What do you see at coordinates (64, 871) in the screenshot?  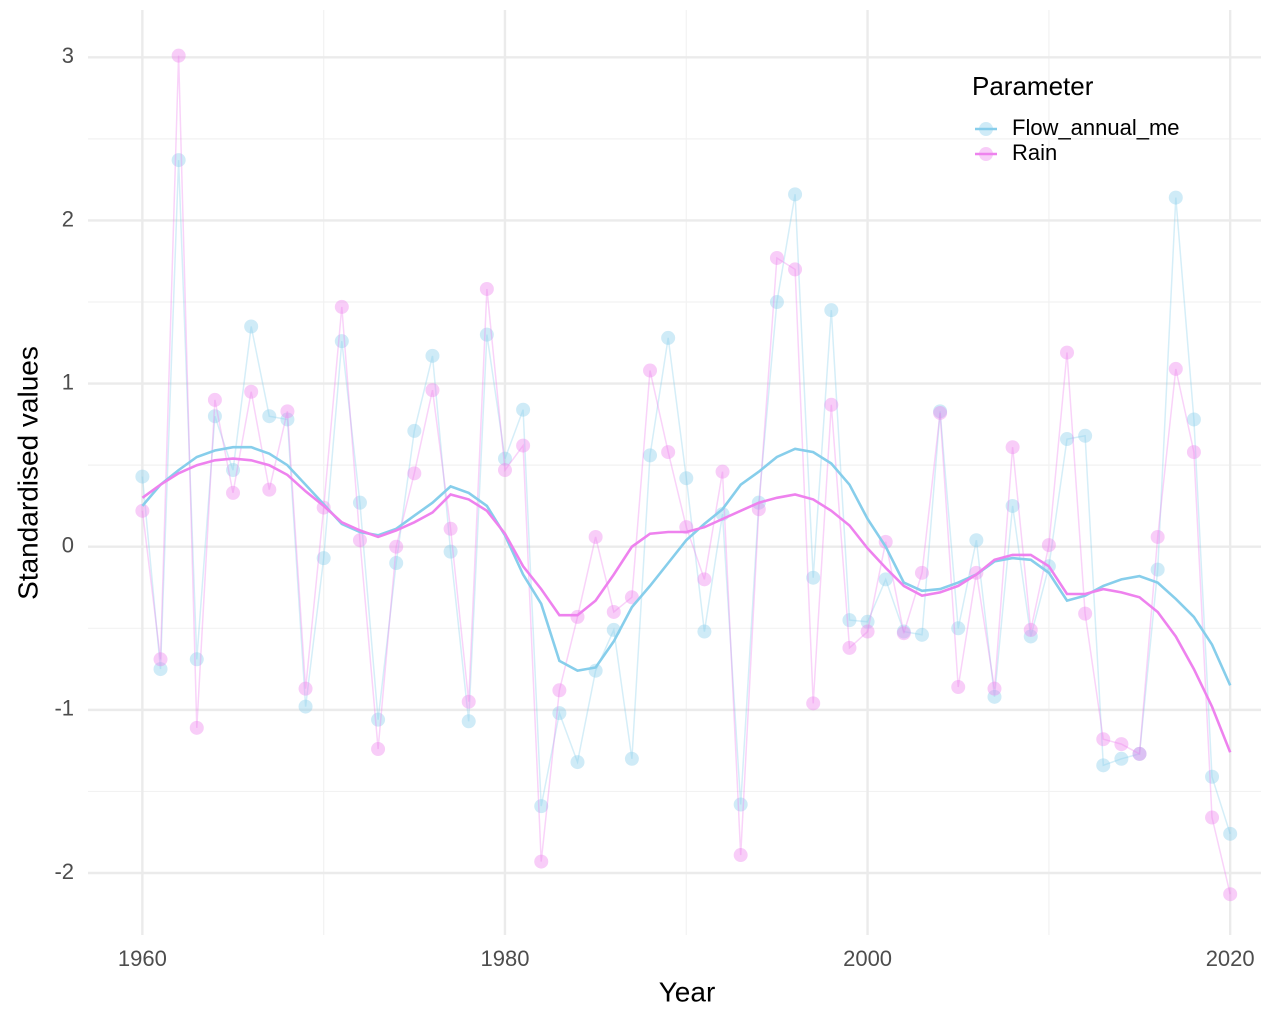 I see `y-tick-label: -2` at bounding box center [64, 871].